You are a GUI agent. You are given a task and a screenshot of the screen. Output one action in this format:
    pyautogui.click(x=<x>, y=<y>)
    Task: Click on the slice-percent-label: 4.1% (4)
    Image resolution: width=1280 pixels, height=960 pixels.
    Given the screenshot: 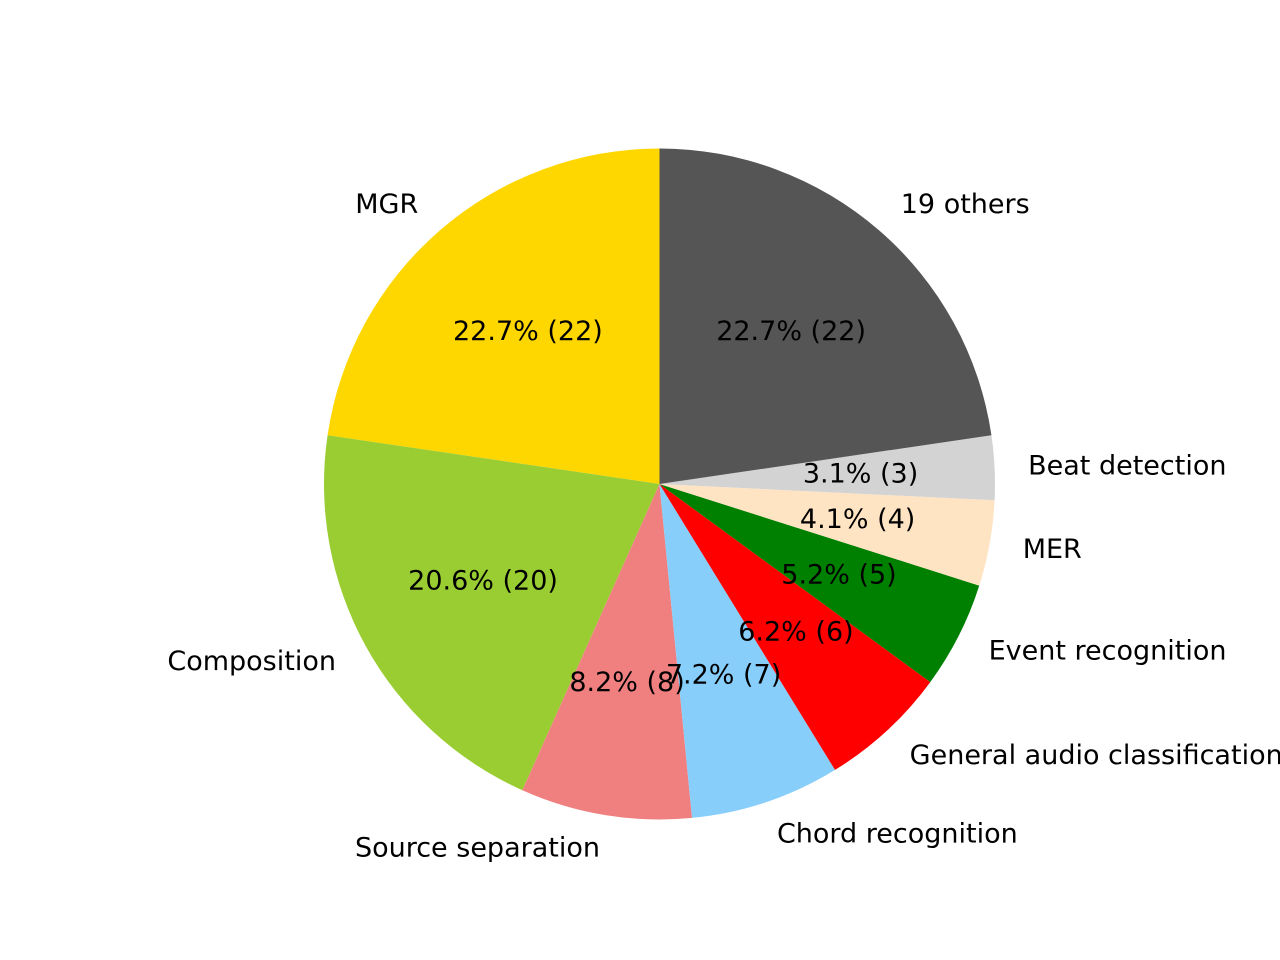 What is the action you would take?
    pyautogui.click(x=857, y=519)
    